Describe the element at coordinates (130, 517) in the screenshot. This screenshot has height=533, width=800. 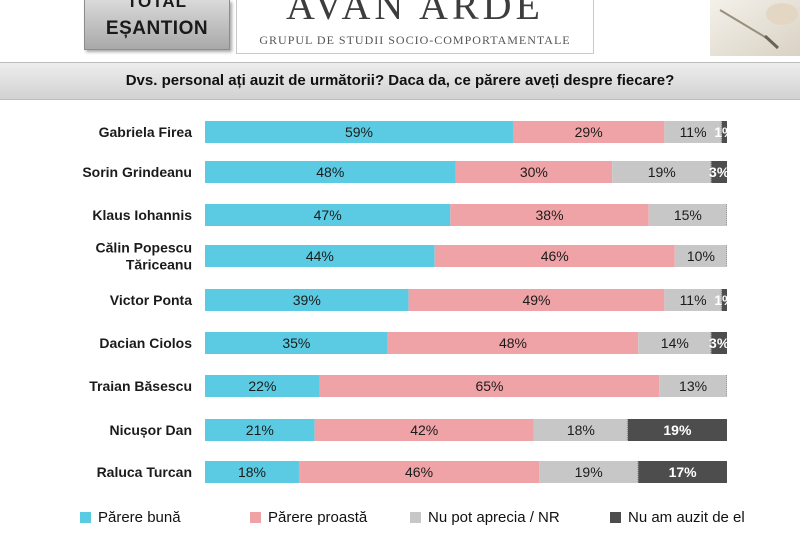
I see `legend-item-good: Părere bună` at that location.